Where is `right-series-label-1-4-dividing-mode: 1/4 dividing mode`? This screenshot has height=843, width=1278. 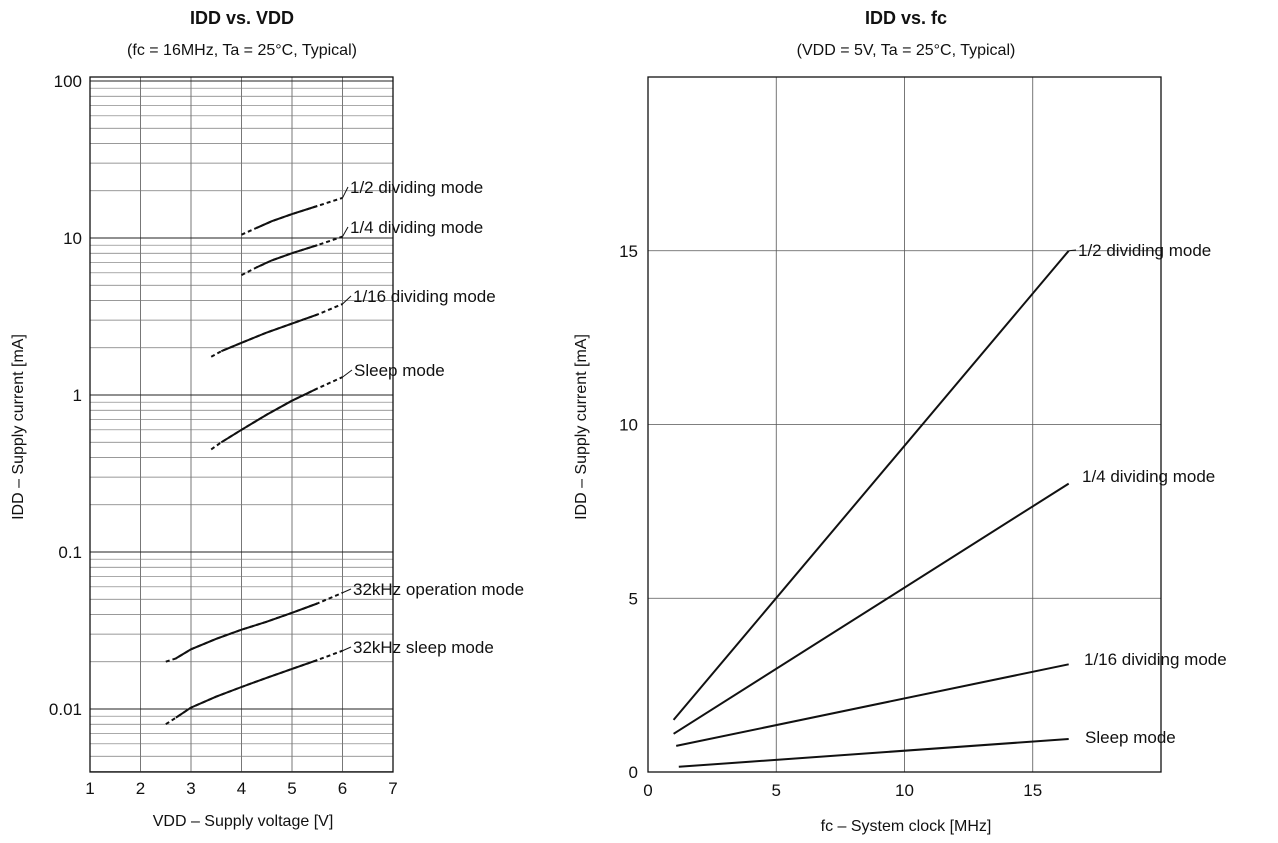 right-series-label-1-4-dividing-mode: 1/4 dividing mode is located at coordinates (1148, 476).